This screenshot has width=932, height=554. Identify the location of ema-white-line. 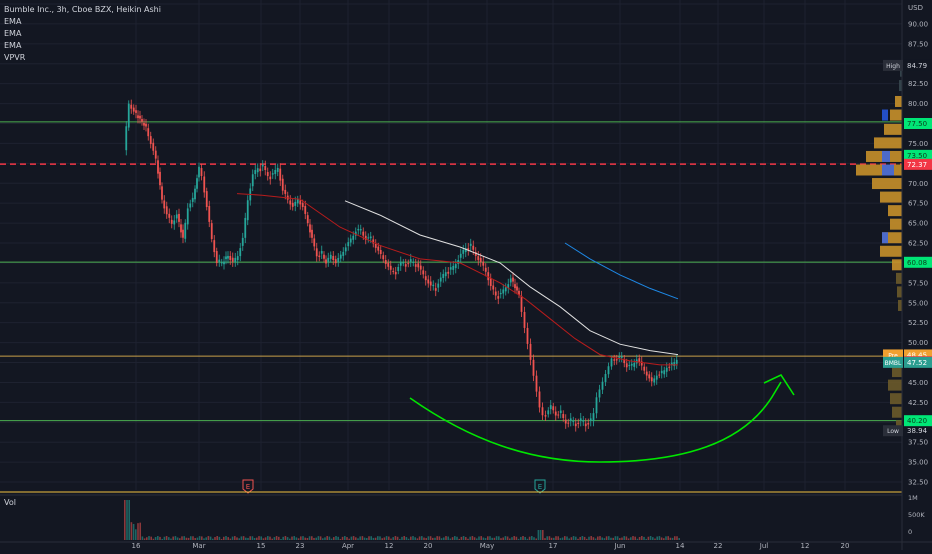
(511, 278).